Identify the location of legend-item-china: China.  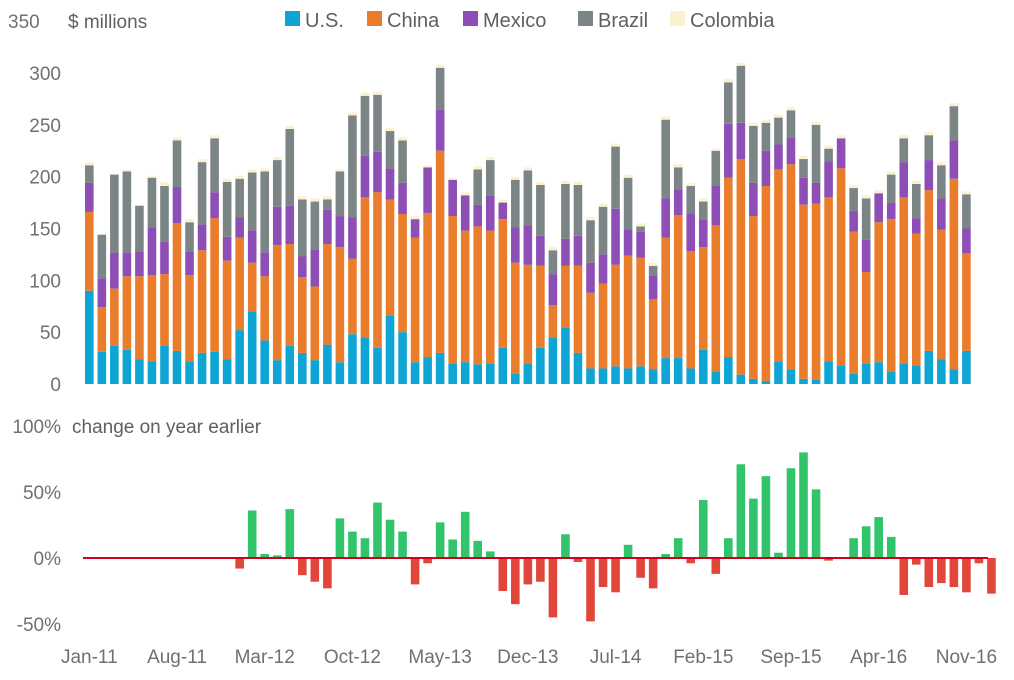
(403, 21).